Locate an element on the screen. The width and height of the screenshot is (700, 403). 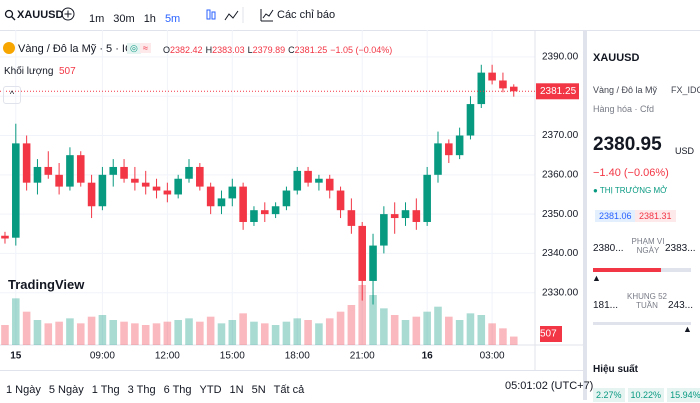
indicators: Các chỉ báo is located at coordinates (306, 15).